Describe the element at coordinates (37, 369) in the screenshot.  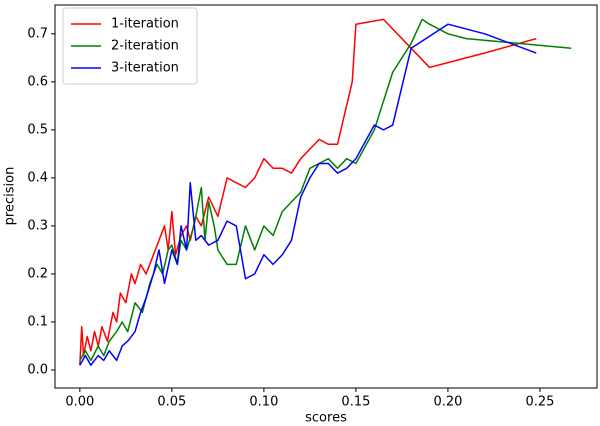
I see `y-tick-label: 0.0` at that location.